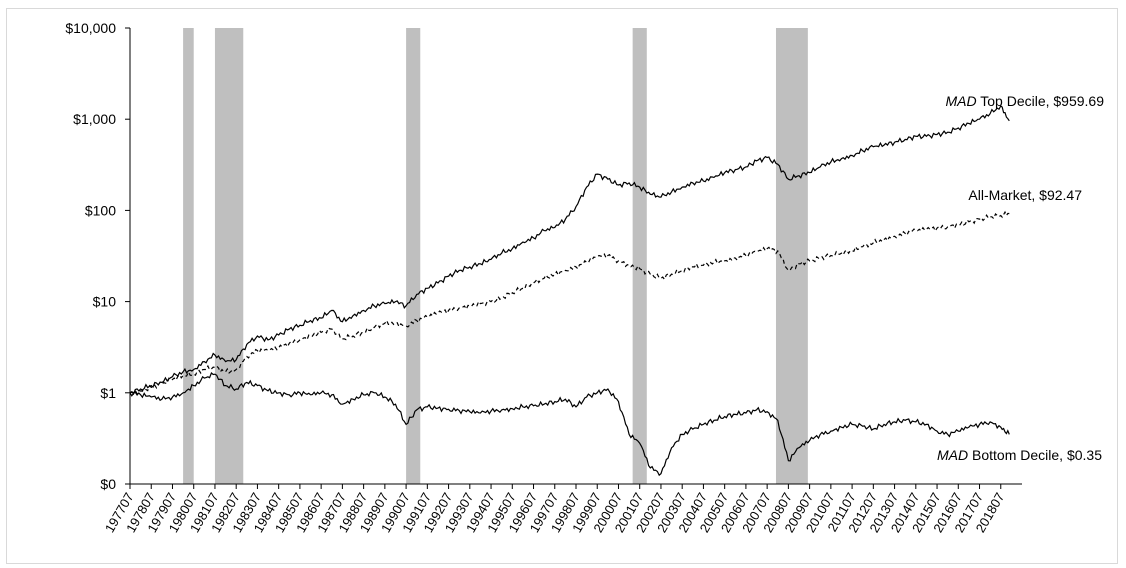 Image resolution: width=1126 pixels, height=568 pixels. What do you see at coordinates (952, 455) in the screenshot?
I see `annotation-bottom-decile-italic: MAD` at bounding box center [952, 455].